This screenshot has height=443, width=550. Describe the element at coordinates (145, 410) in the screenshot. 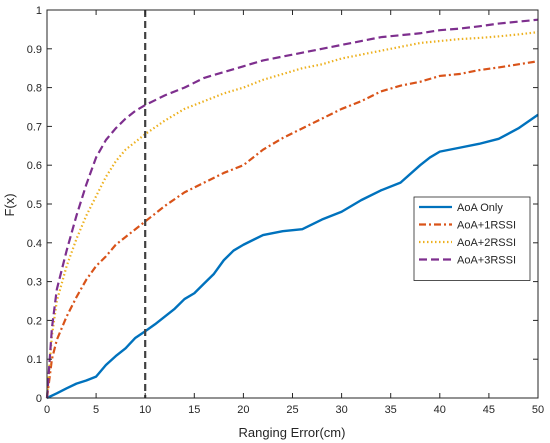

I see `x-tick-label: 10` at that location.